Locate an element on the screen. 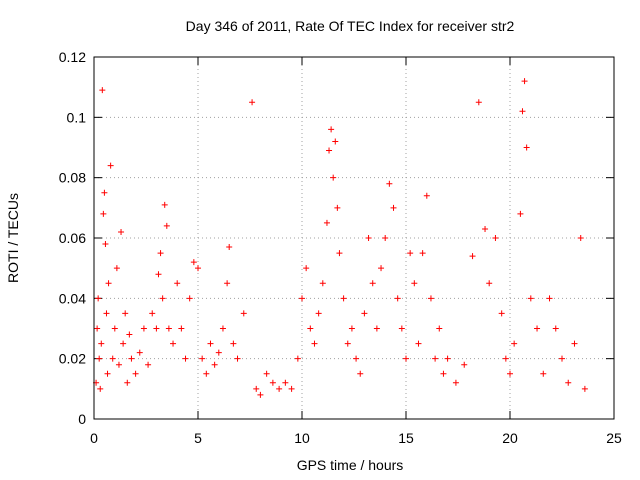  y-tick-label: 0.1 is located at coordinates (77, 117).